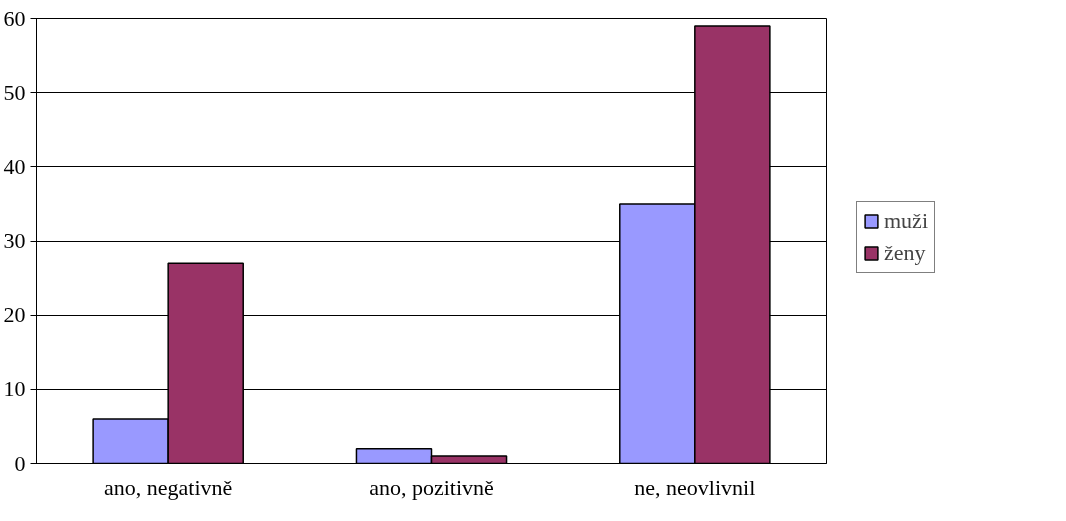 The image size is (1066, 521). What do you see at coordinates (14, 315) in the screenshot?
I see `y-tick-label: 20` at bounding box center [14, 315].